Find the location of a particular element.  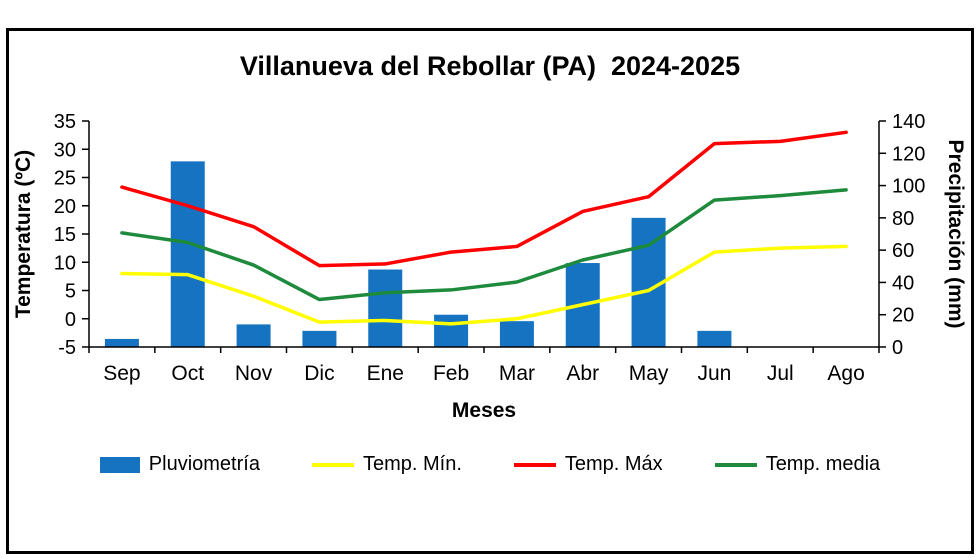

svg-text: Jul is located at coordinates (780, 373).